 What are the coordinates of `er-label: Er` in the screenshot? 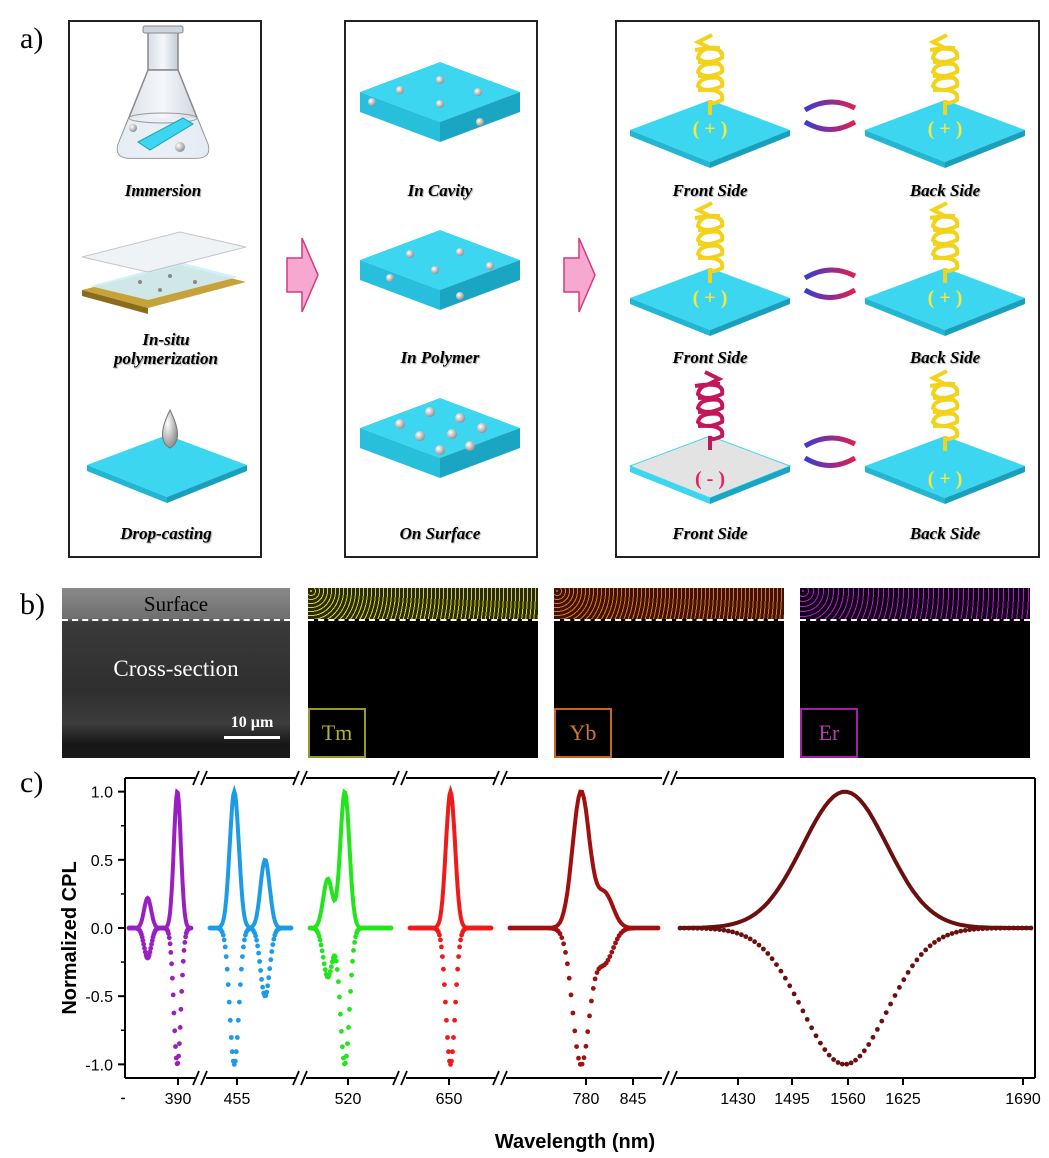 It's located at (829, 733).